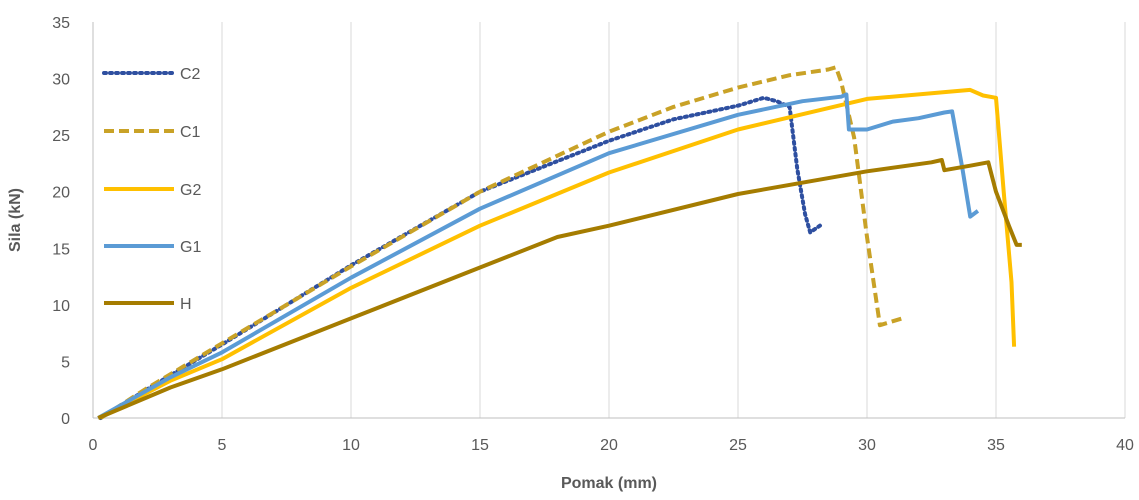 This screenshot has height=500, width=1139. I want to click on x-tick-label: 35, so click(996, 445).